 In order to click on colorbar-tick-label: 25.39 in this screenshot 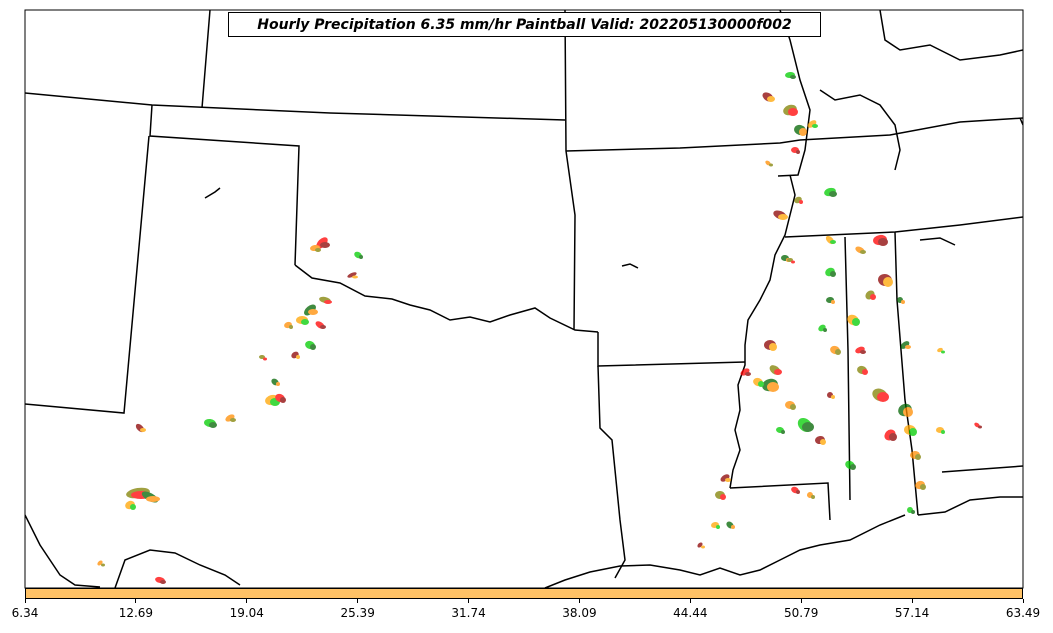, I will do `click(357, 613)`.